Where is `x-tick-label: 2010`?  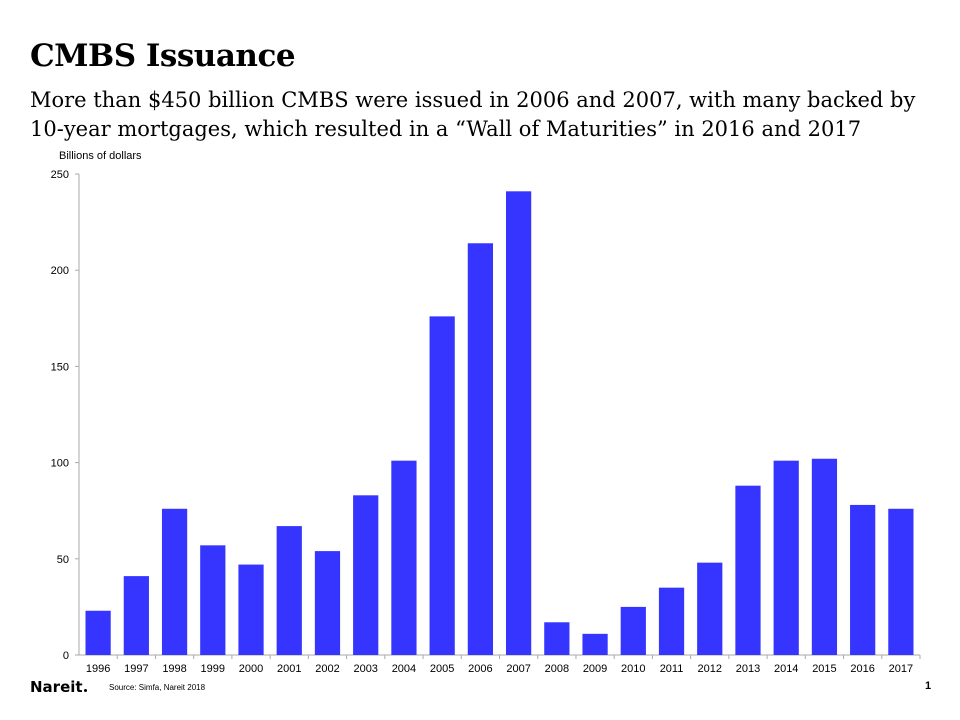 x-tick-label: 2010 is located at coordinates (633, 669).